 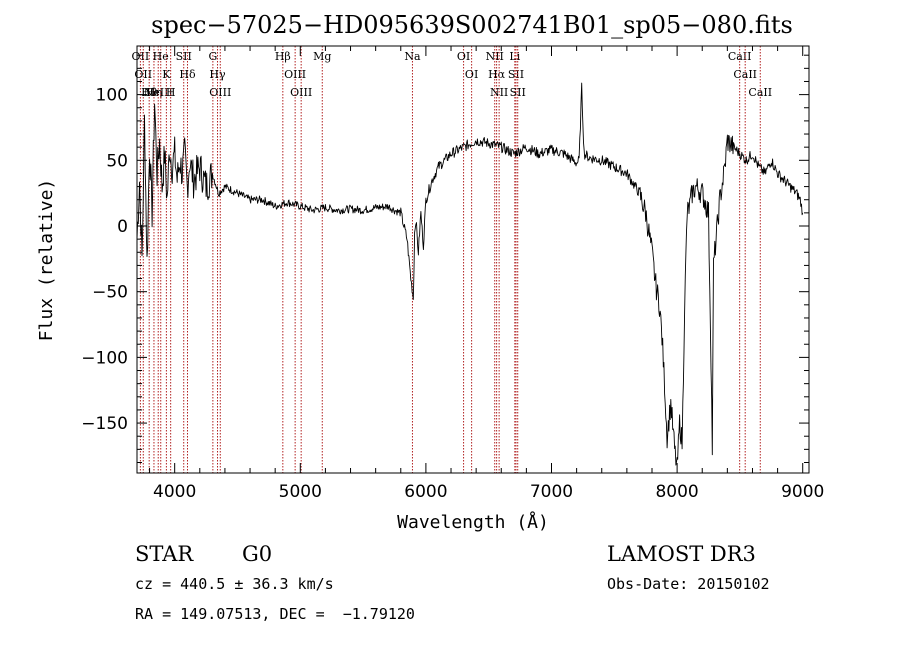 I want to click on line-label-13: Hβ, so click(x=283, y=56).